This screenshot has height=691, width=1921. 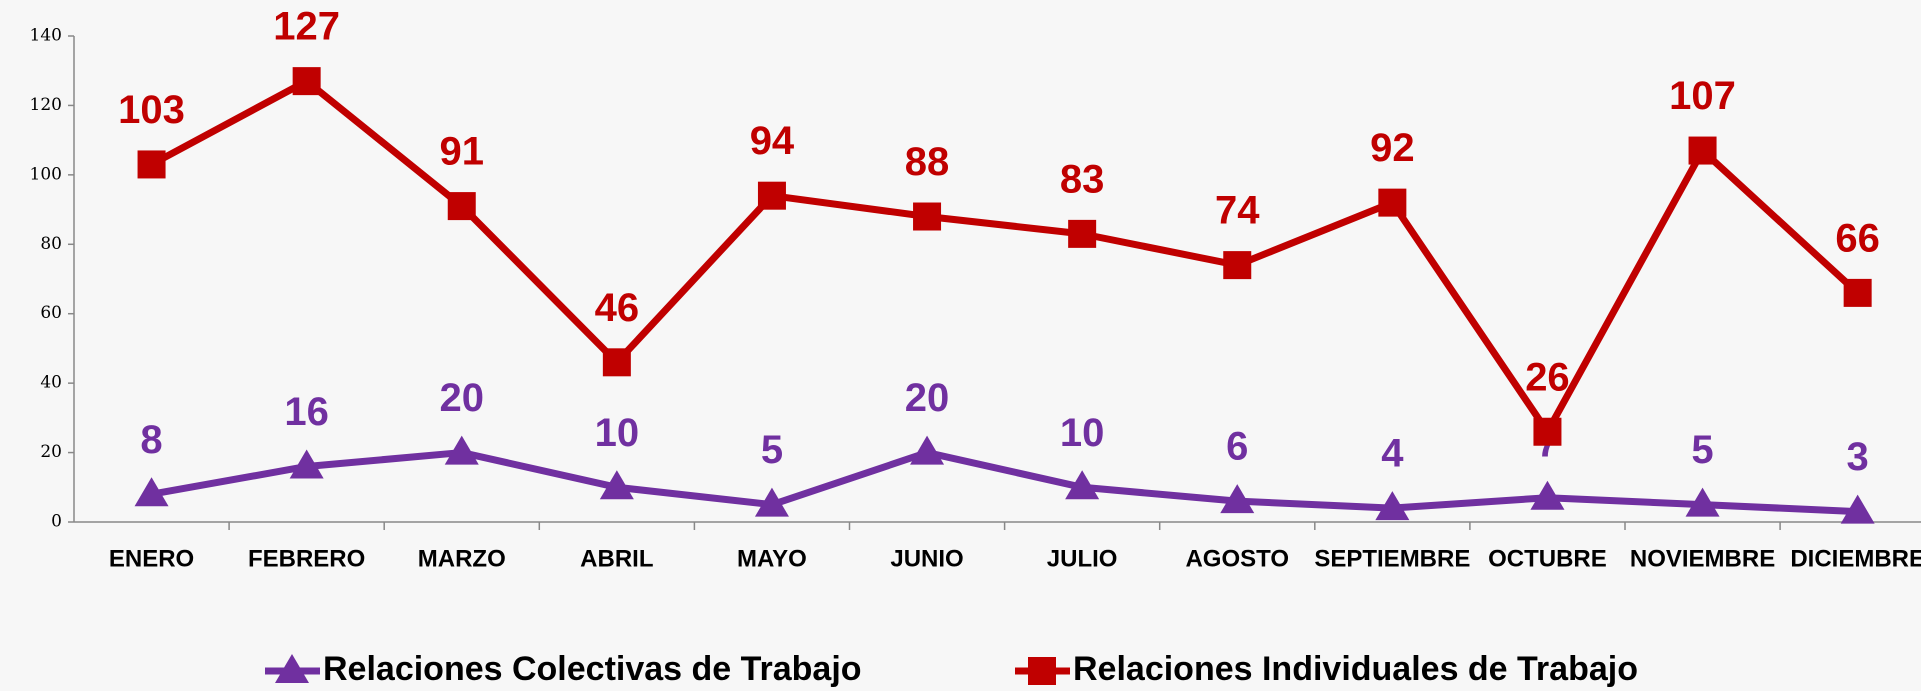 I want to click on data-label: 107, so click(x=1702, y=96).